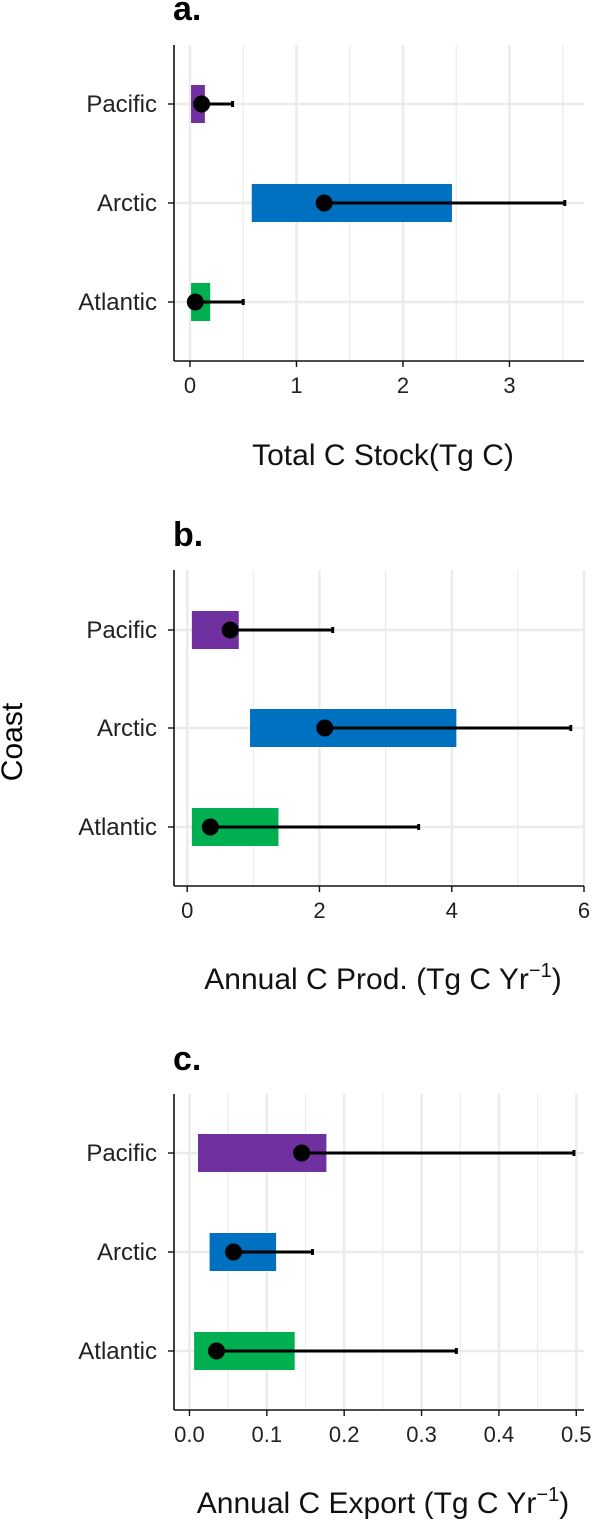 Image resolution: width=593 pixels, height=1523 pixels. What do you see at coordinates (383, 455) in the screenshot?
I see `x-axis-label: Total C Stock(Tg C)` at bounding box center [383, 455].